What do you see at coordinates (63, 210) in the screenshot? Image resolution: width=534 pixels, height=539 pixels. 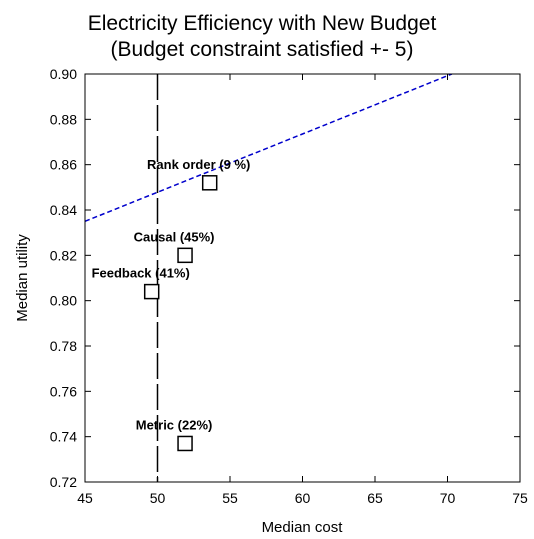 I see `y-tick-label: 0.84` at bounding box center [63, 210].